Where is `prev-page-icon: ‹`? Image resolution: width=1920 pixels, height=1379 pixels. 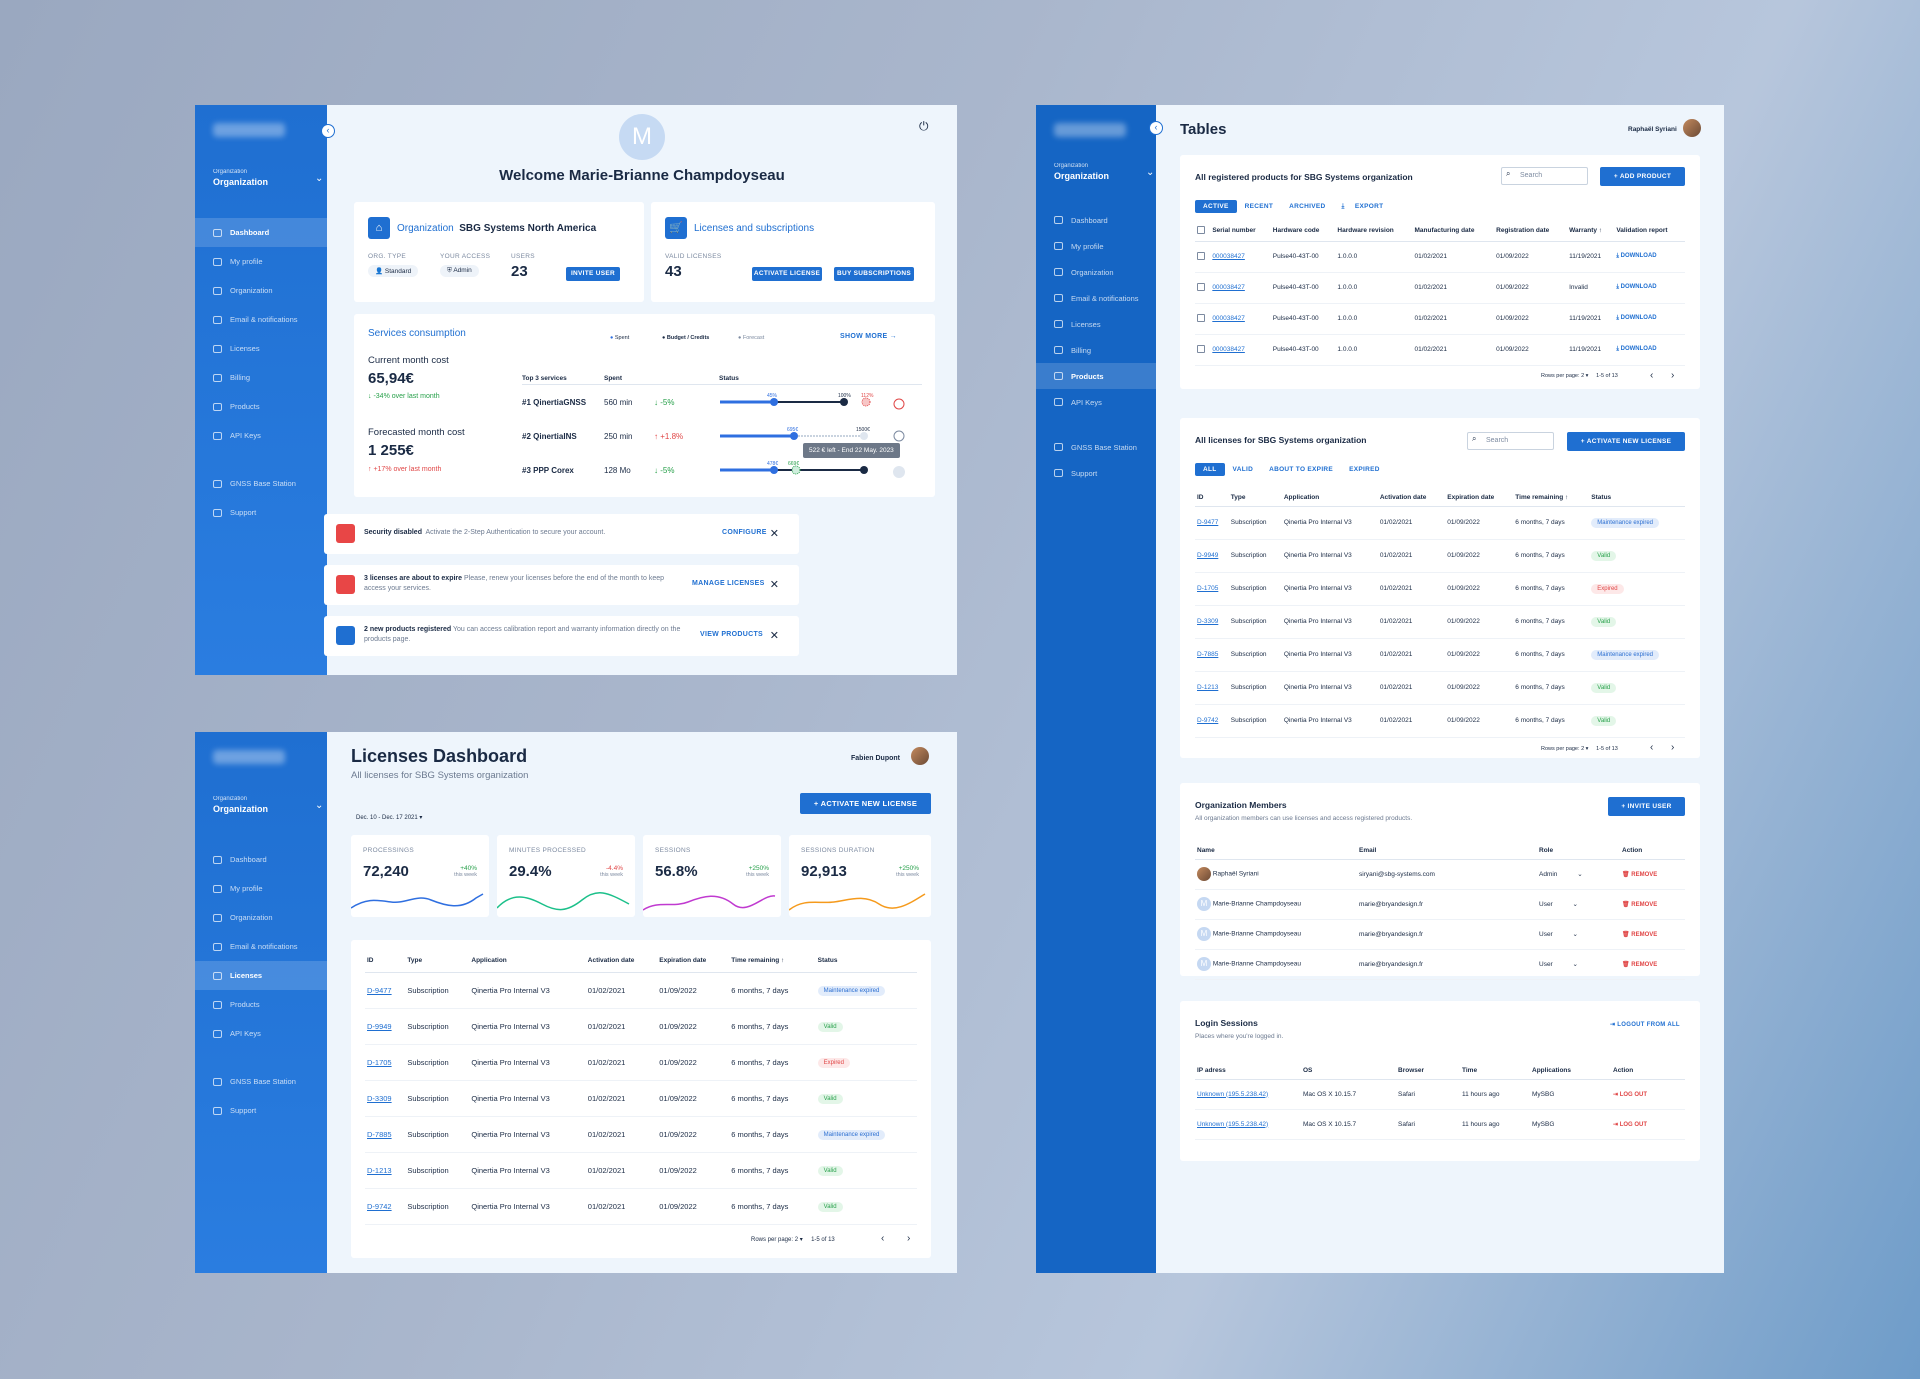 prev-page-icon: ‹ is located at coordinates (883, 1238).